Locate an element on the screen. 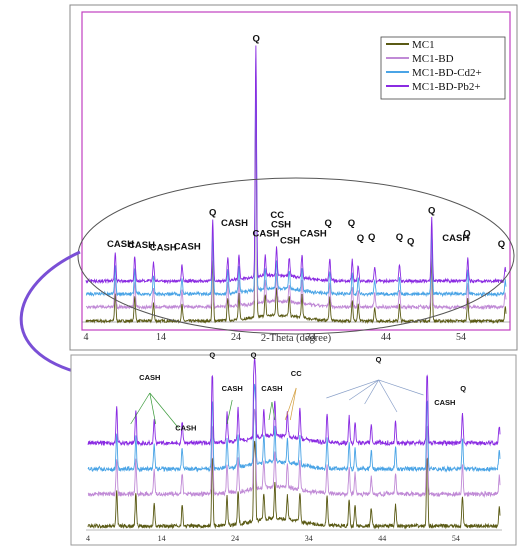 The height and width of the screenshot is (550, 528). series-line-mc1 is located at coordinates (294, 485).